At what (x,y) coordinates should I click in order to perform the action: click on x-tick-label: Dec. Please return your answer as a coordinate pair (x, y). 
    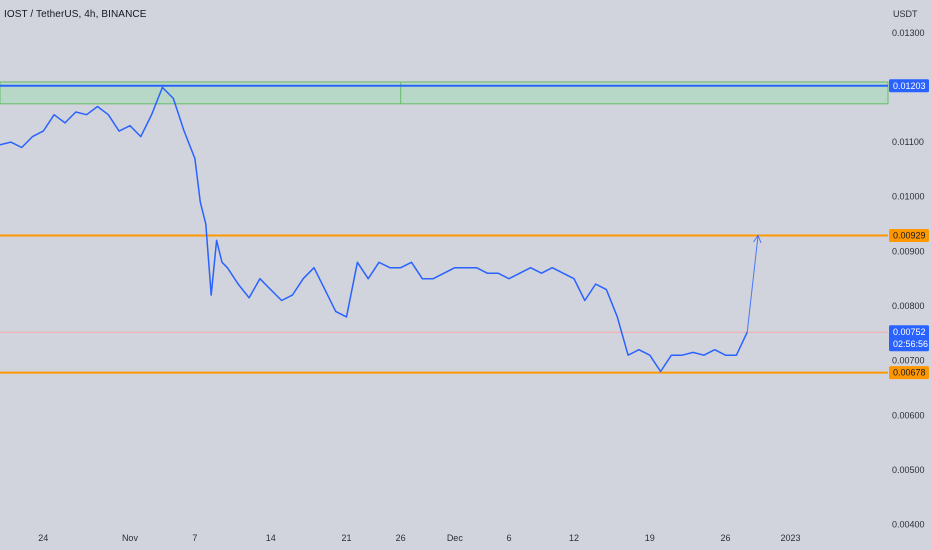
    Looking at the image, I should click on (455, 538).